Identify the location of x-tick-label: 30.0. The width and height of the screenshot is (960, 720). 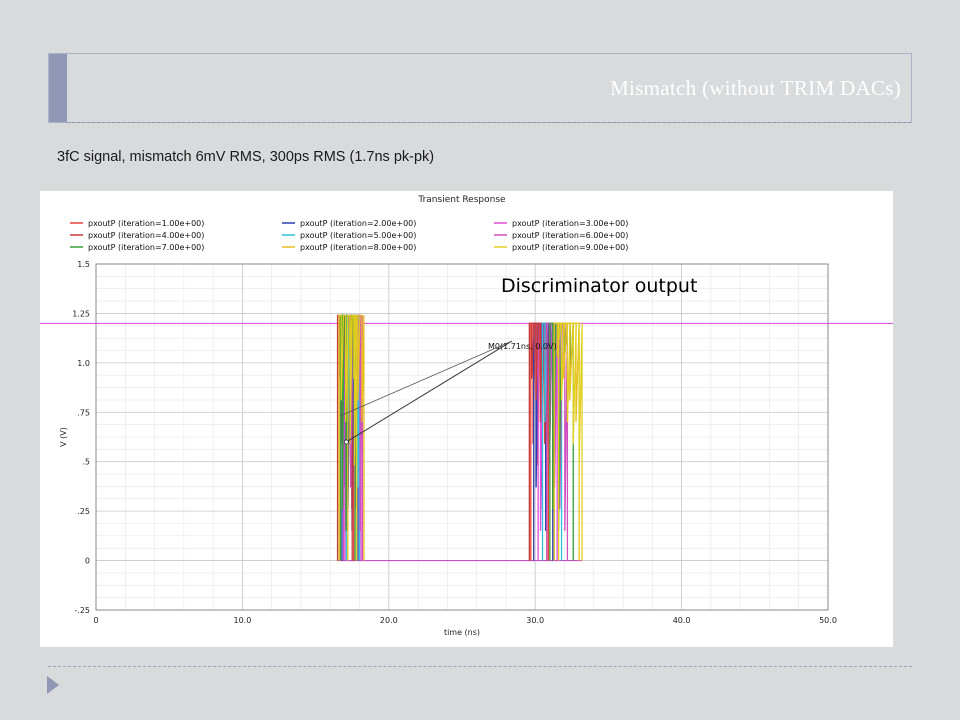
(535, 620).